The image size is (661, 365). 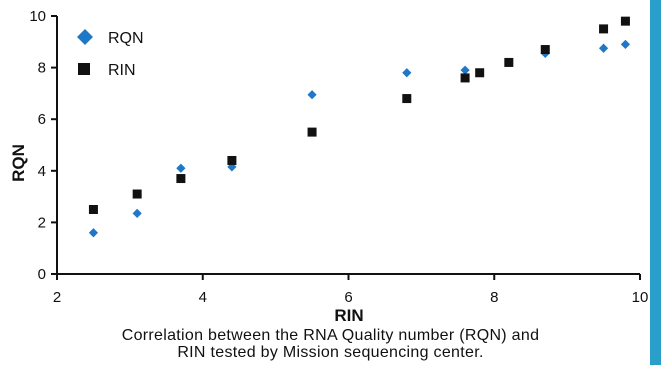 What do you see at coordinates (37, 16) in the screenshot?
I see `y-tick-label: 10` at bounding box center [37, 16].